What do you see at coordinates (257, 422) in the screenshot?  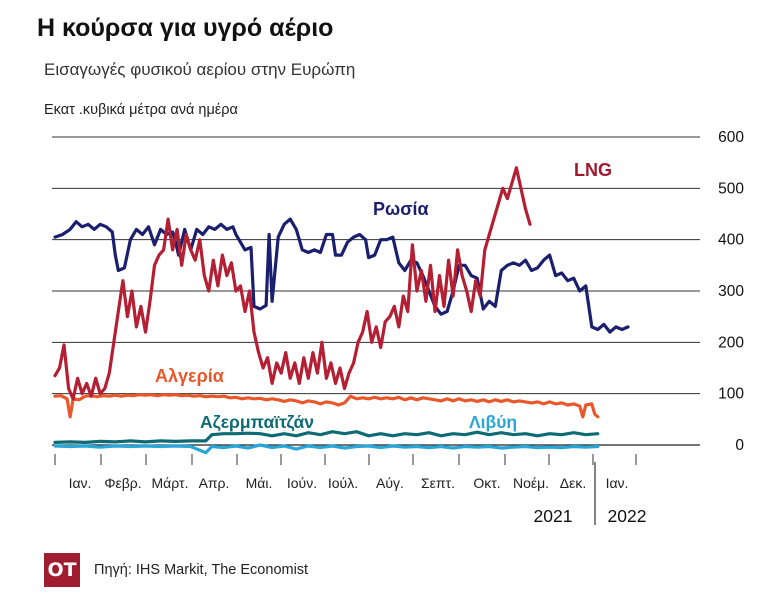 I see `series-label: Αζερμπαϊτζάν` at bounding box center [257, 422].